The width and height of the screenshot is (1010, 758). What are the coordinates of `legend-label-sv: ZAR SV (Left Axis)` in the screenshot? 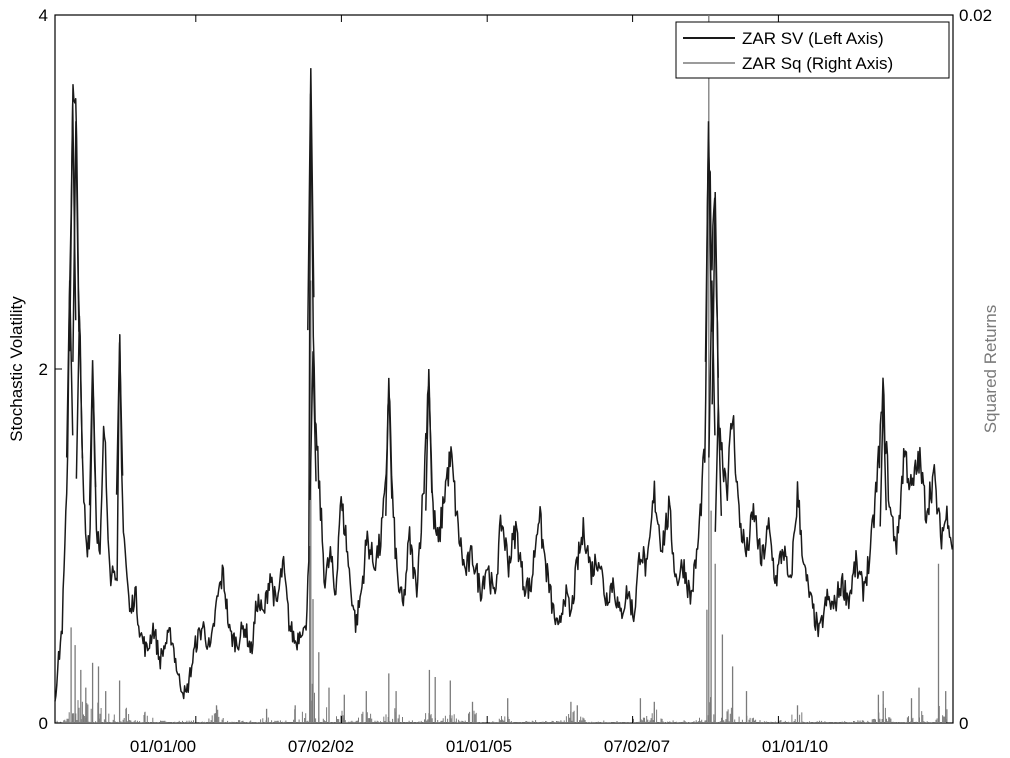 It's located at (813, 38).